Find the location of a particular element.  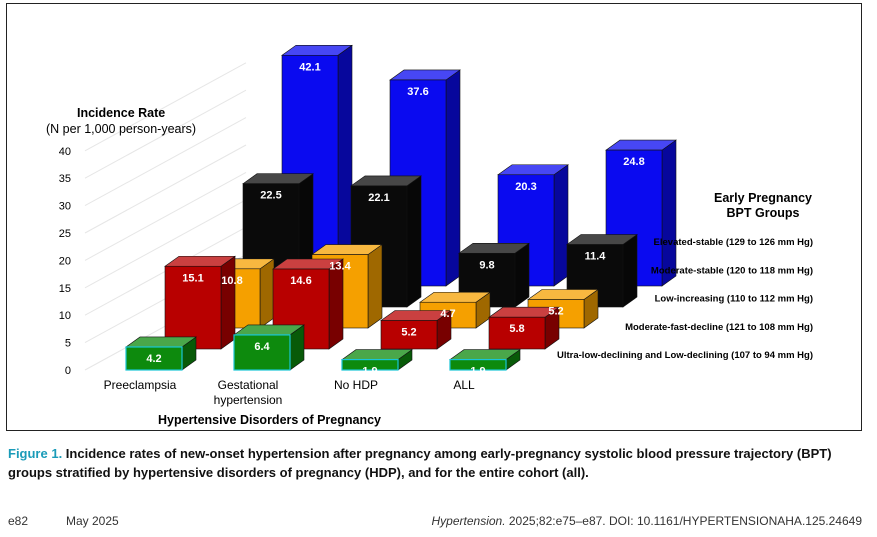

bar-value-label: 4.7 is located at coordinates (447, 314).